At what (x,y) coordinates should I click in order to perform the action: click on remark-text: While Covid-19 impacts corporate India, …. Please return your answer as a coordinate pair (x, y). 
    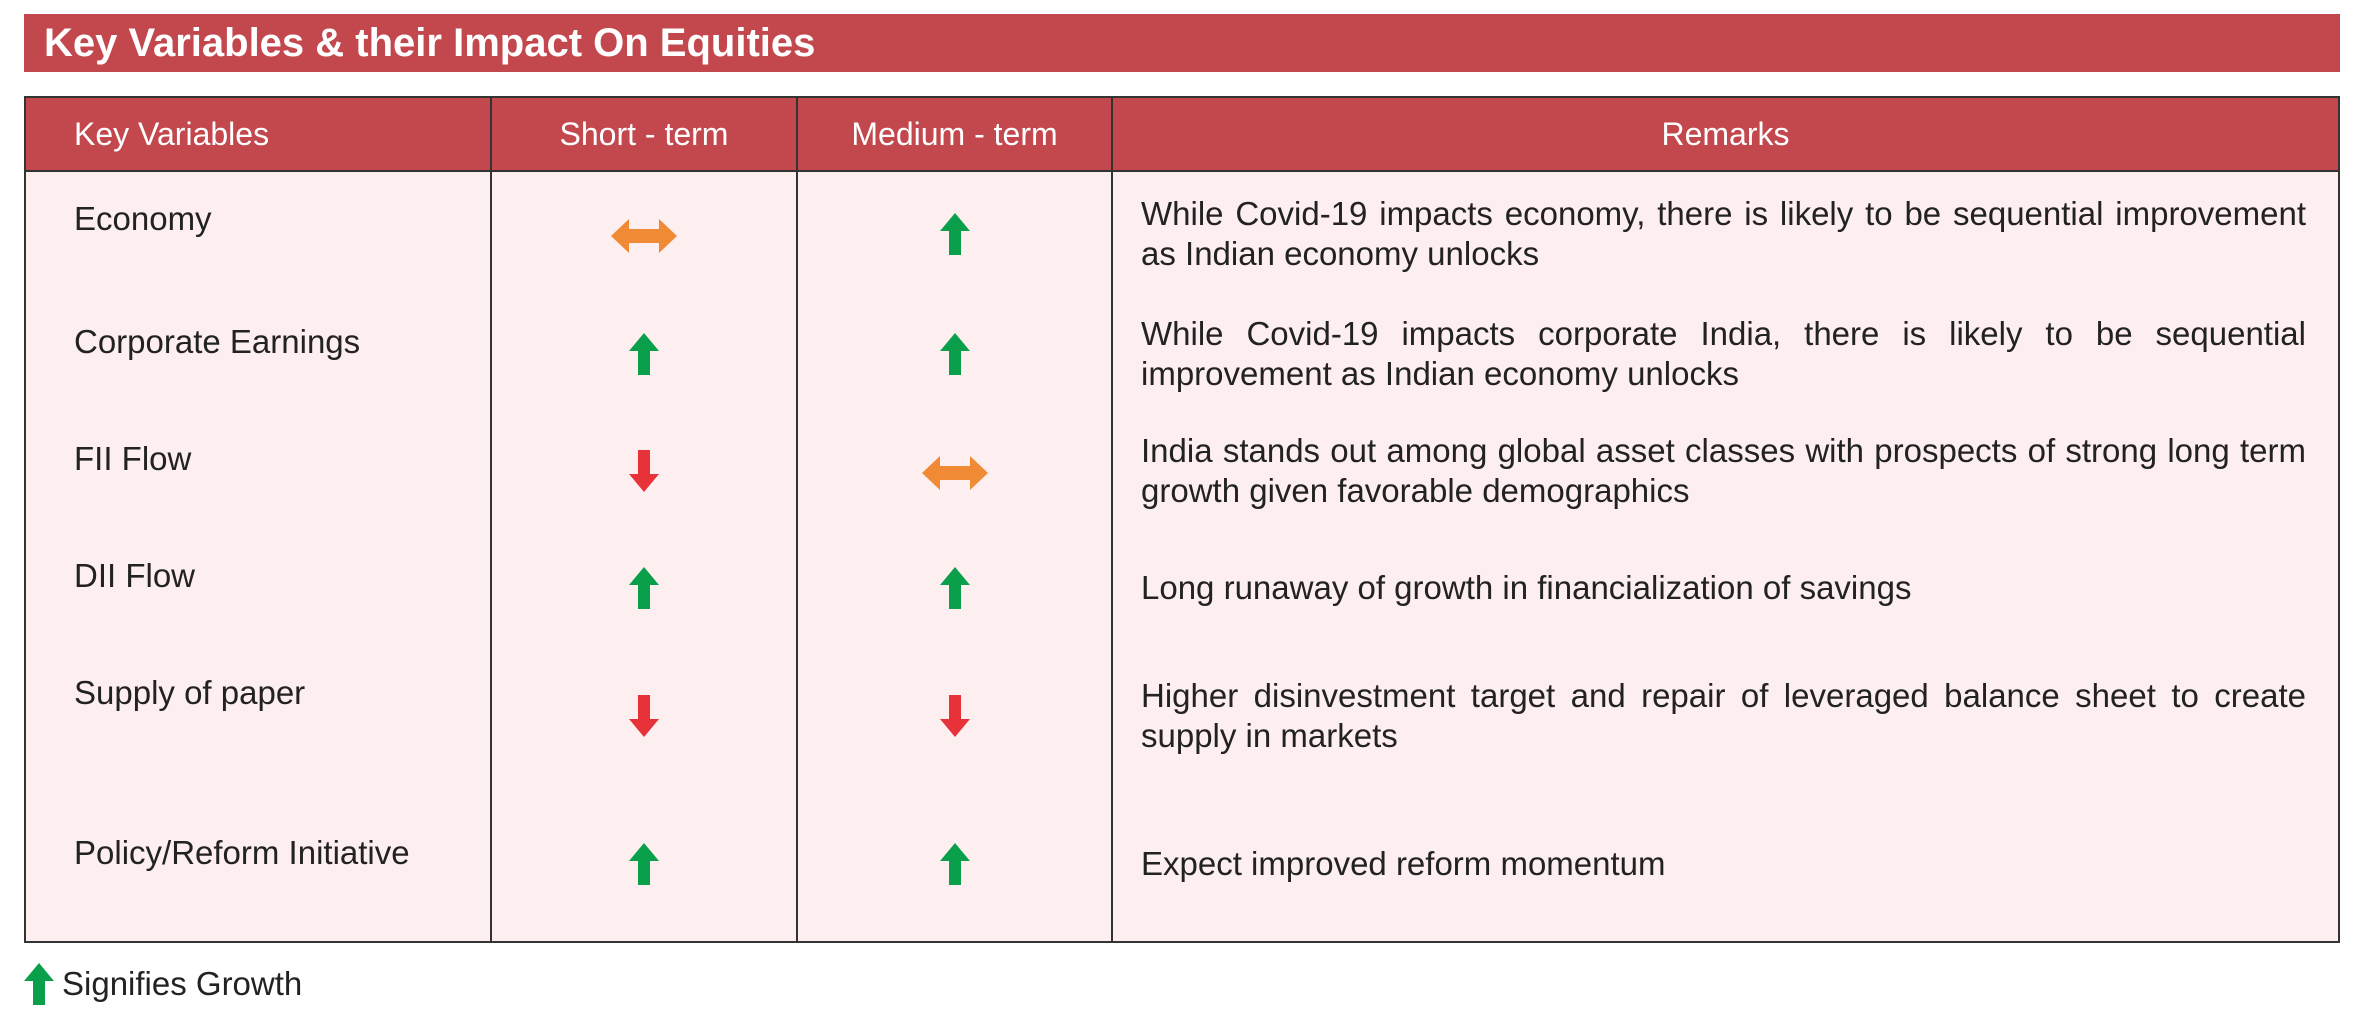
    Looking at the image, I should click on (1723, 353).